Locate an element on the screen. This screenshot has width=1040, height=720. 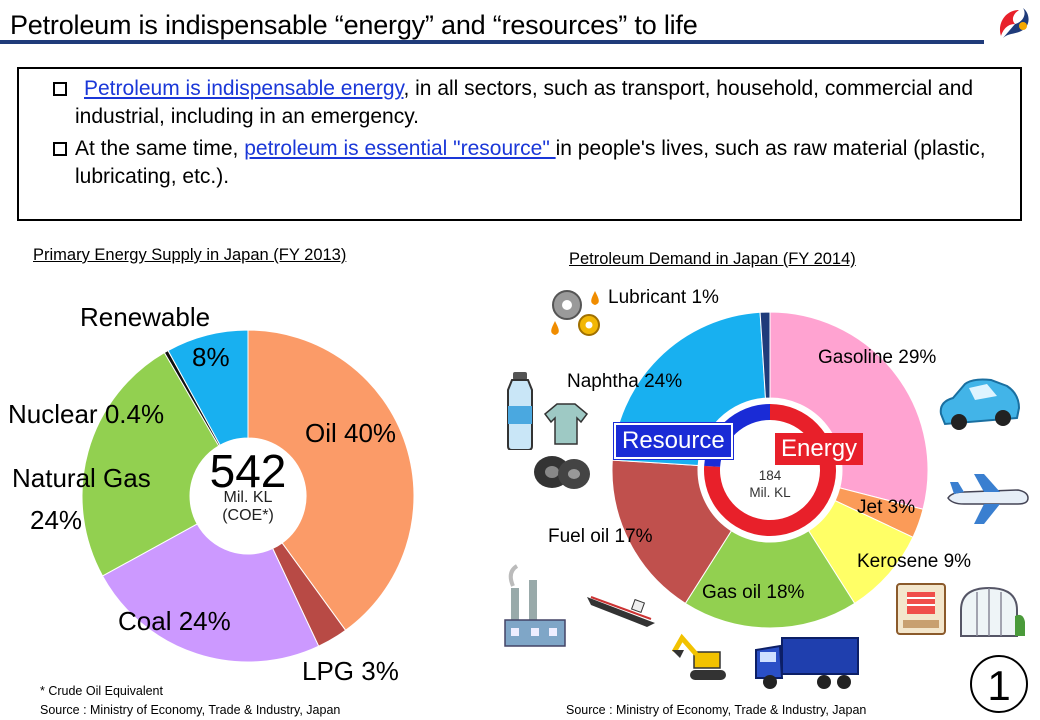
energy-supply-slice-natural-gas is located at coordinates (150, 464).